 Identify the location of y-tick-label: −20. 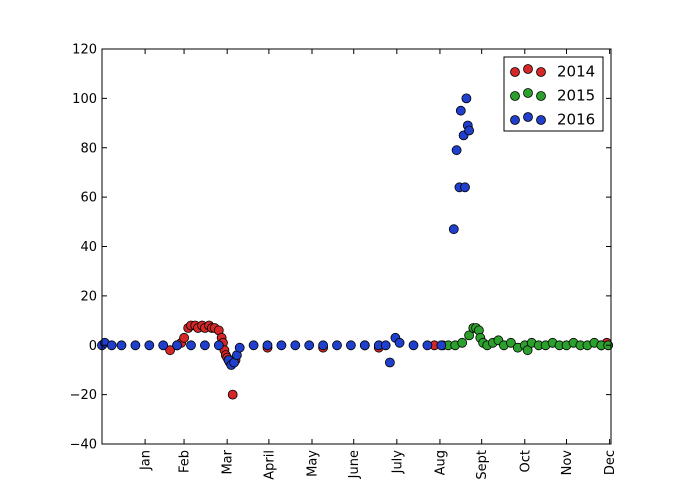
(83, 395).